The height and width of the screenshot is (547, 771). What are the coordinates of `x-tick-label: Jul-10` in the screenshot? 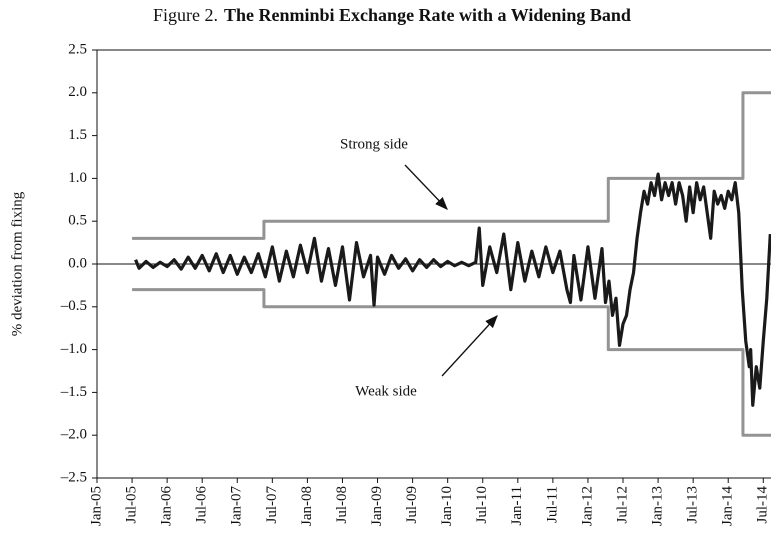 It's located at (482, 505).